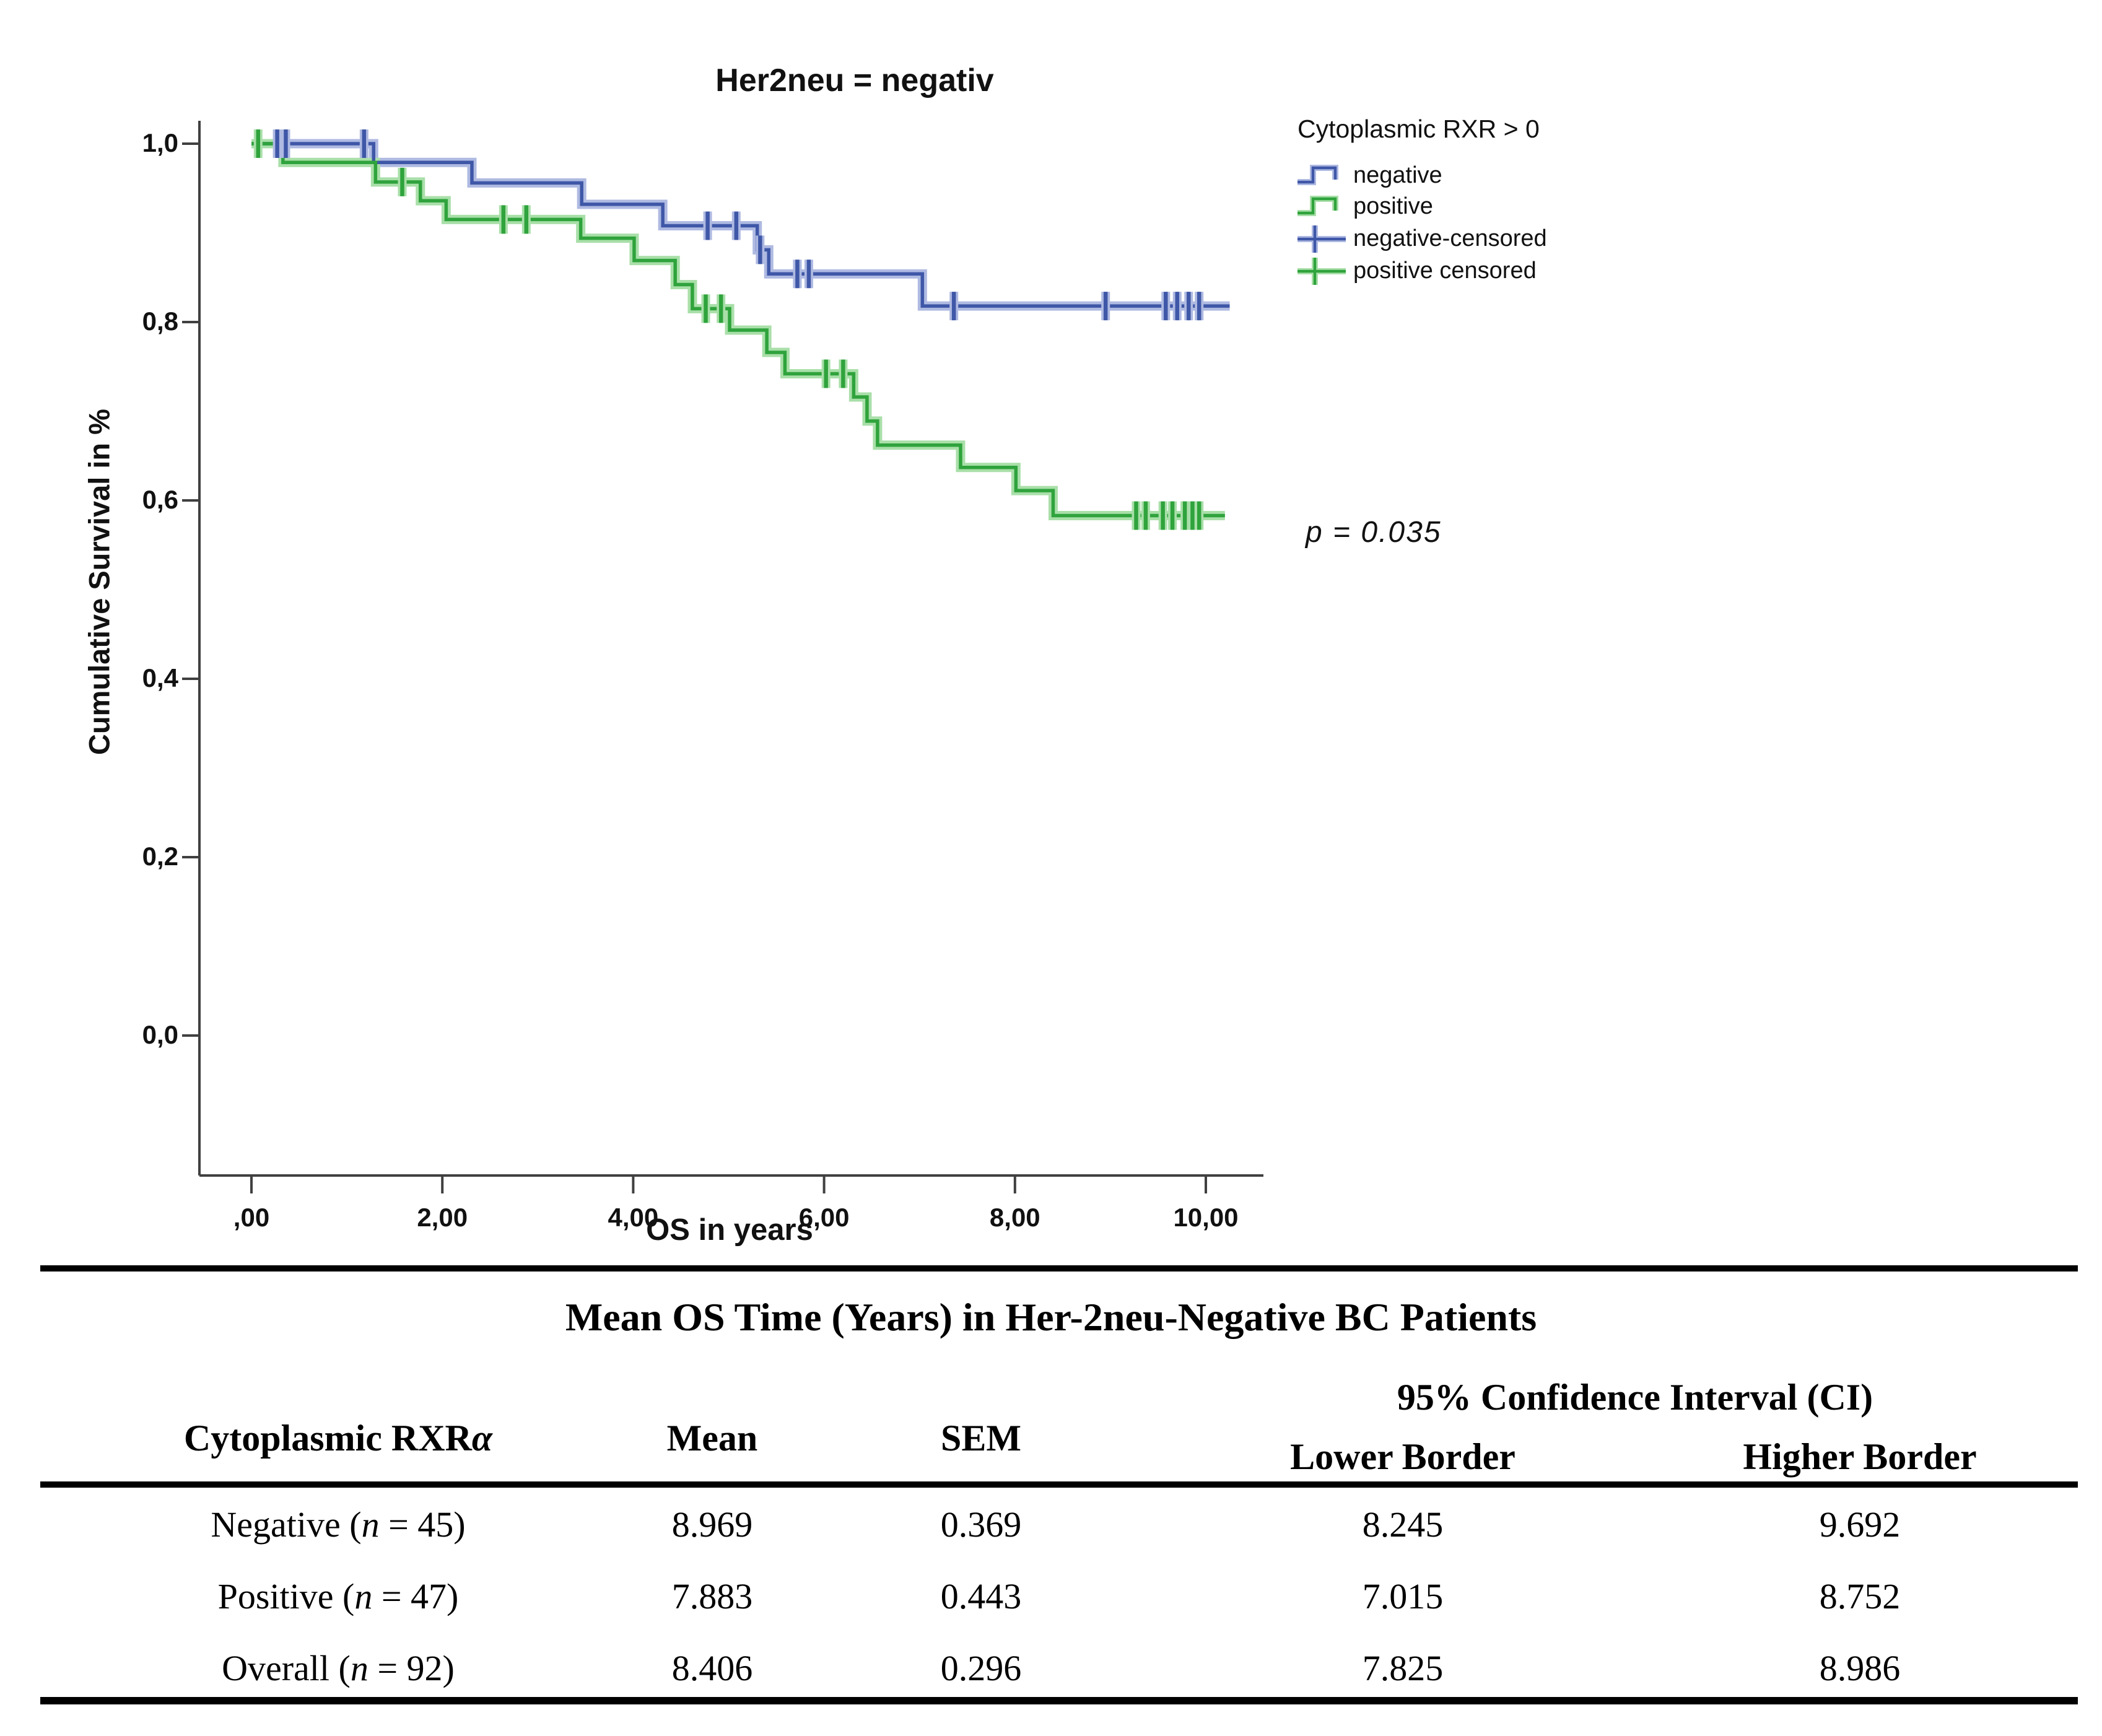 This screenshot has width=2102, height=1736. I want to click on y-tick-label: 0,8, so click(160, 321).